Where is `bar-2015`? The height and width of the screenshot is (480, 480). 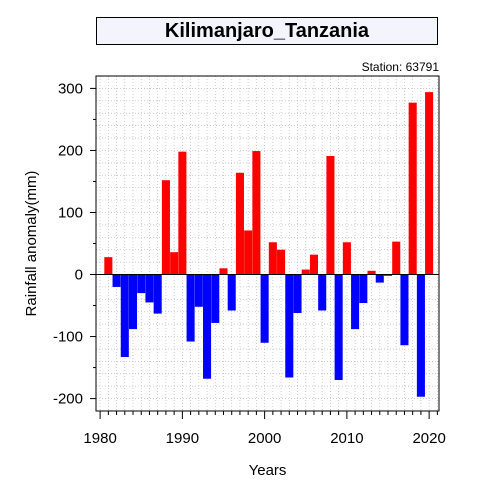
bar-2015 is located at coordinates (388, 275).